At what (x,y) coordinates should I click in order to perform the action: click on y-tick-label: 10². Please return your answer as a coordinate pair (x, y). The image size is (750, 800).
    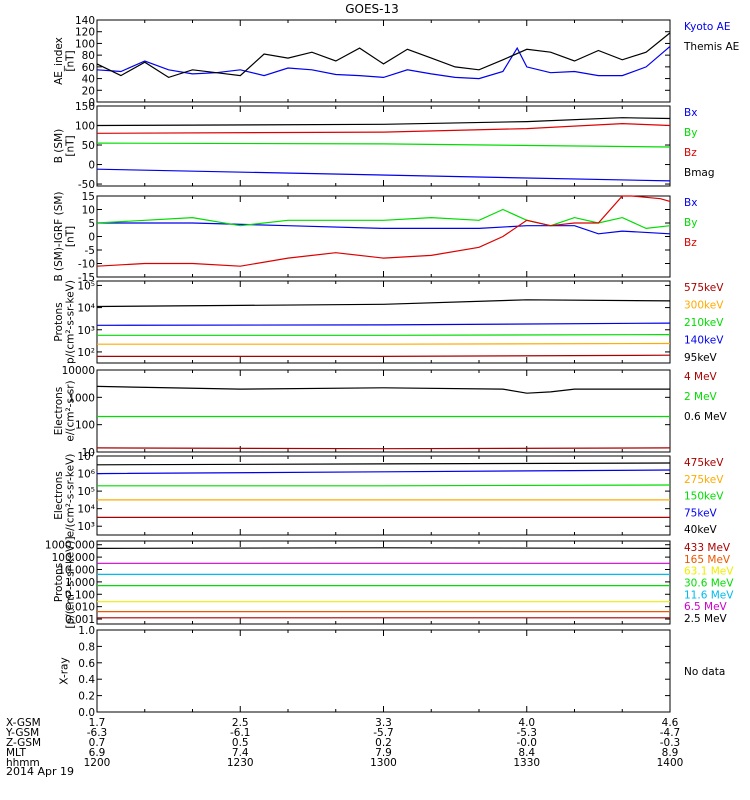
    Looking at the image, I should click on (86, 353).